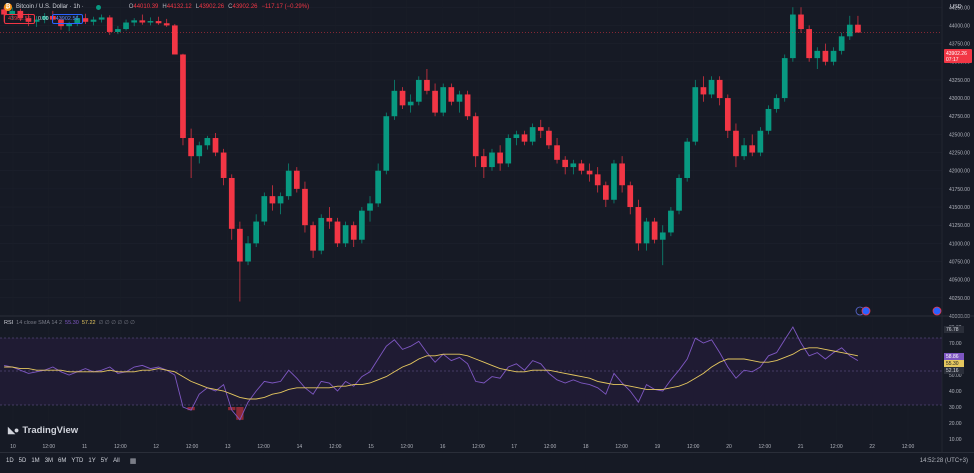 This screenshot has height=473, width=974. I want to click on range-6m: 6M, so click(62, 461).